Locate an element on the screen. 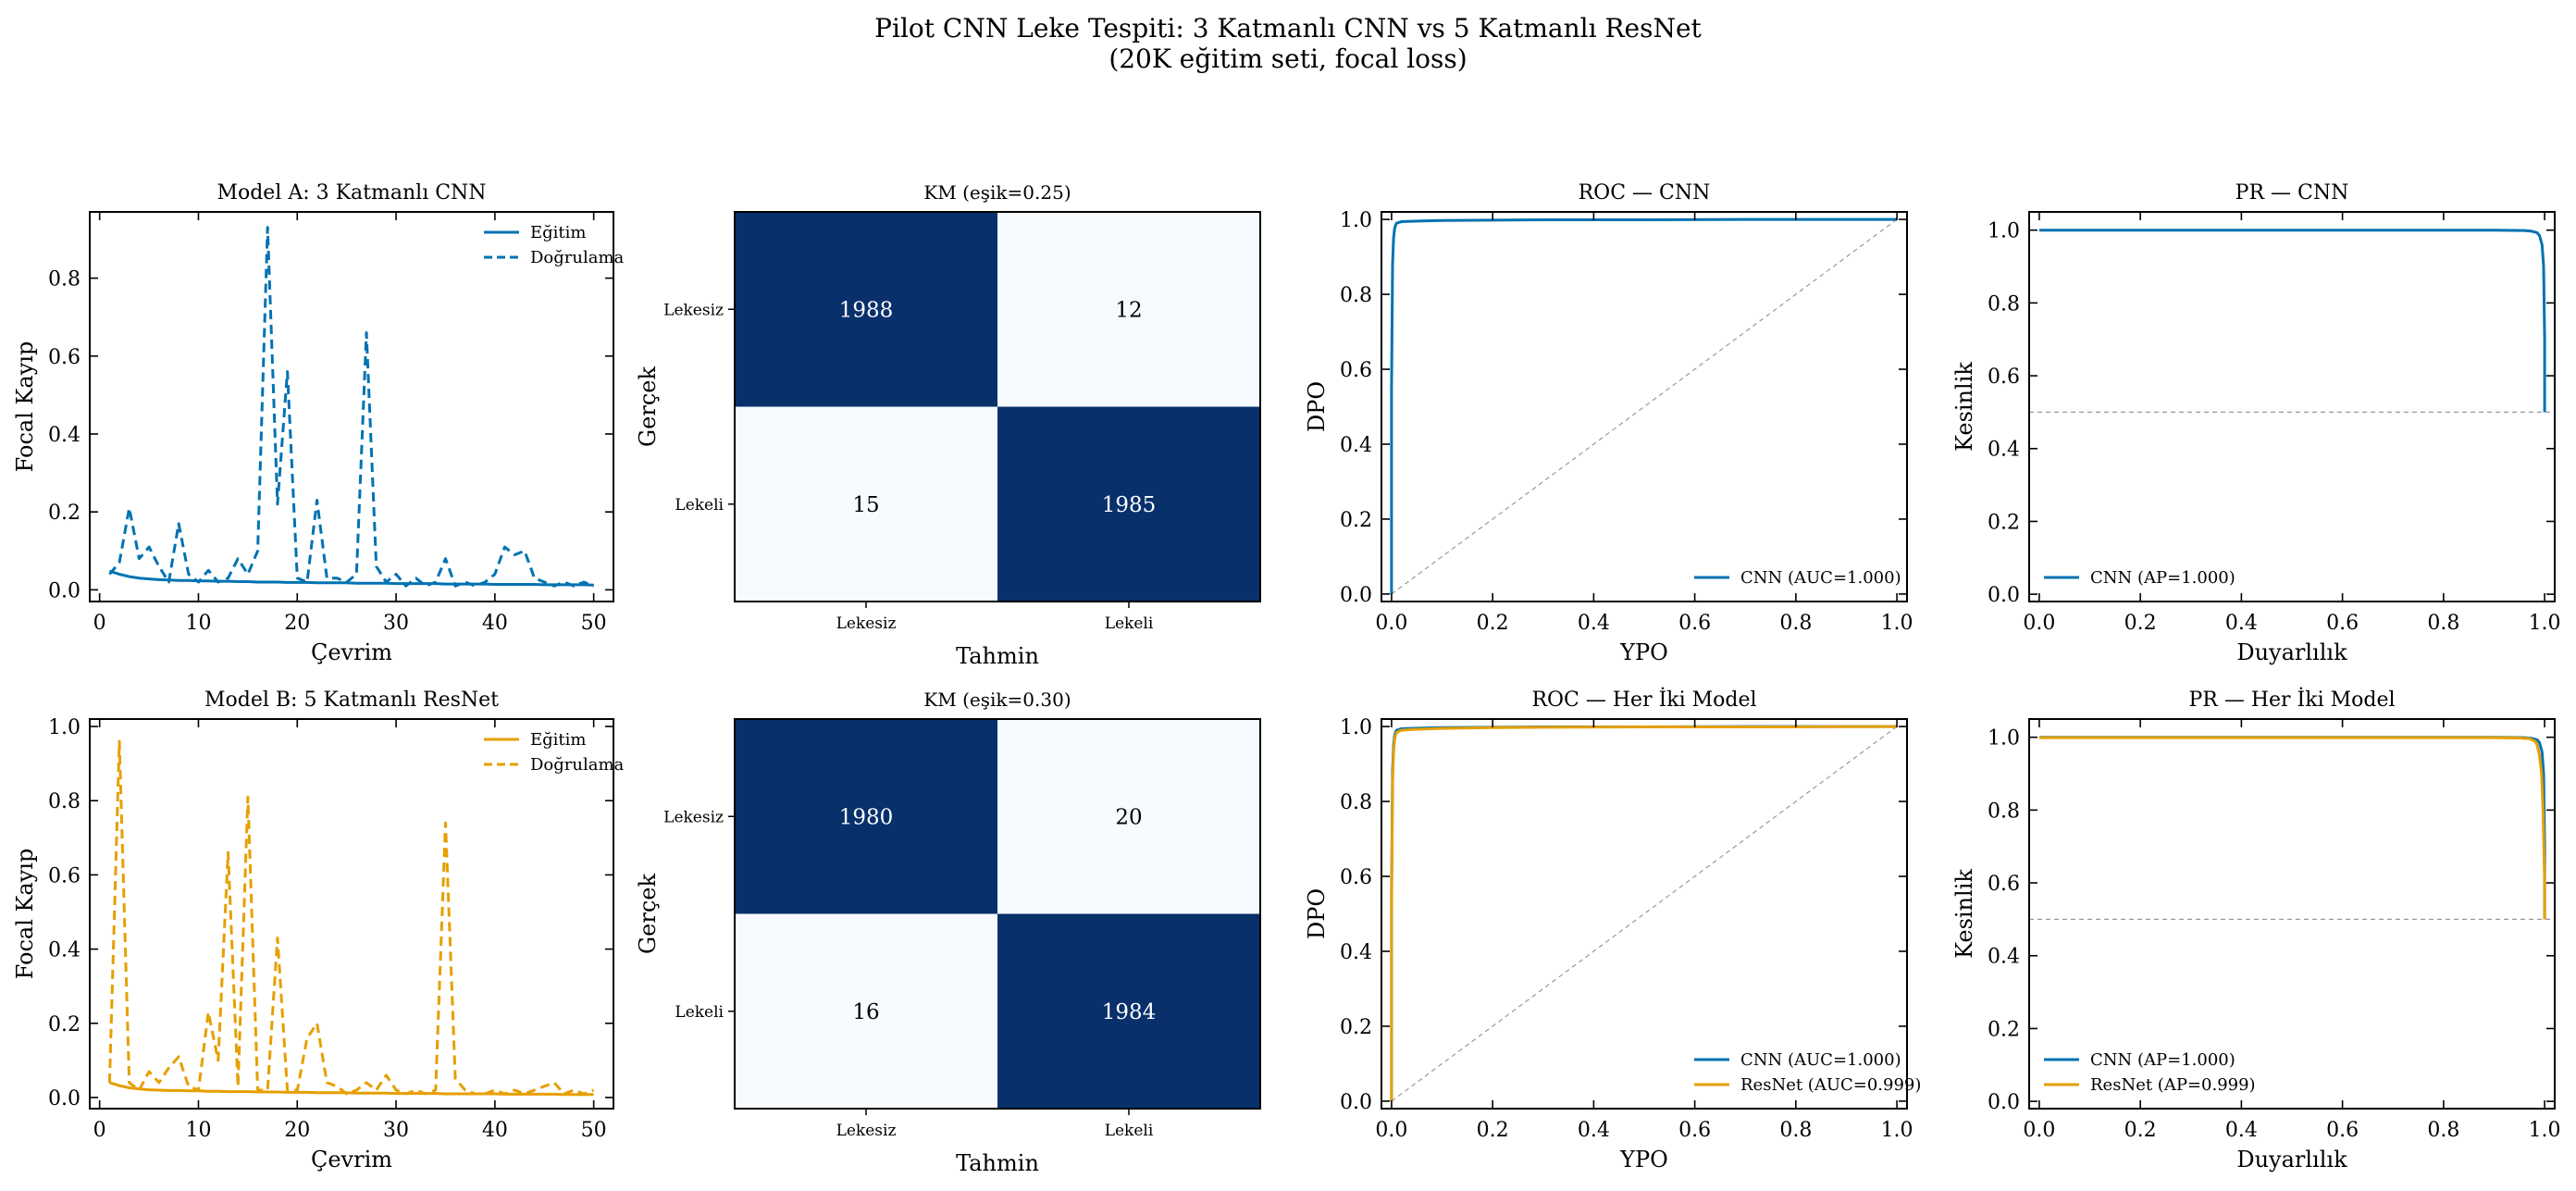 The width and height of the screenshot is (2576, 1191). x-axis-label: Çevrim is located at coordinates (352, 652).